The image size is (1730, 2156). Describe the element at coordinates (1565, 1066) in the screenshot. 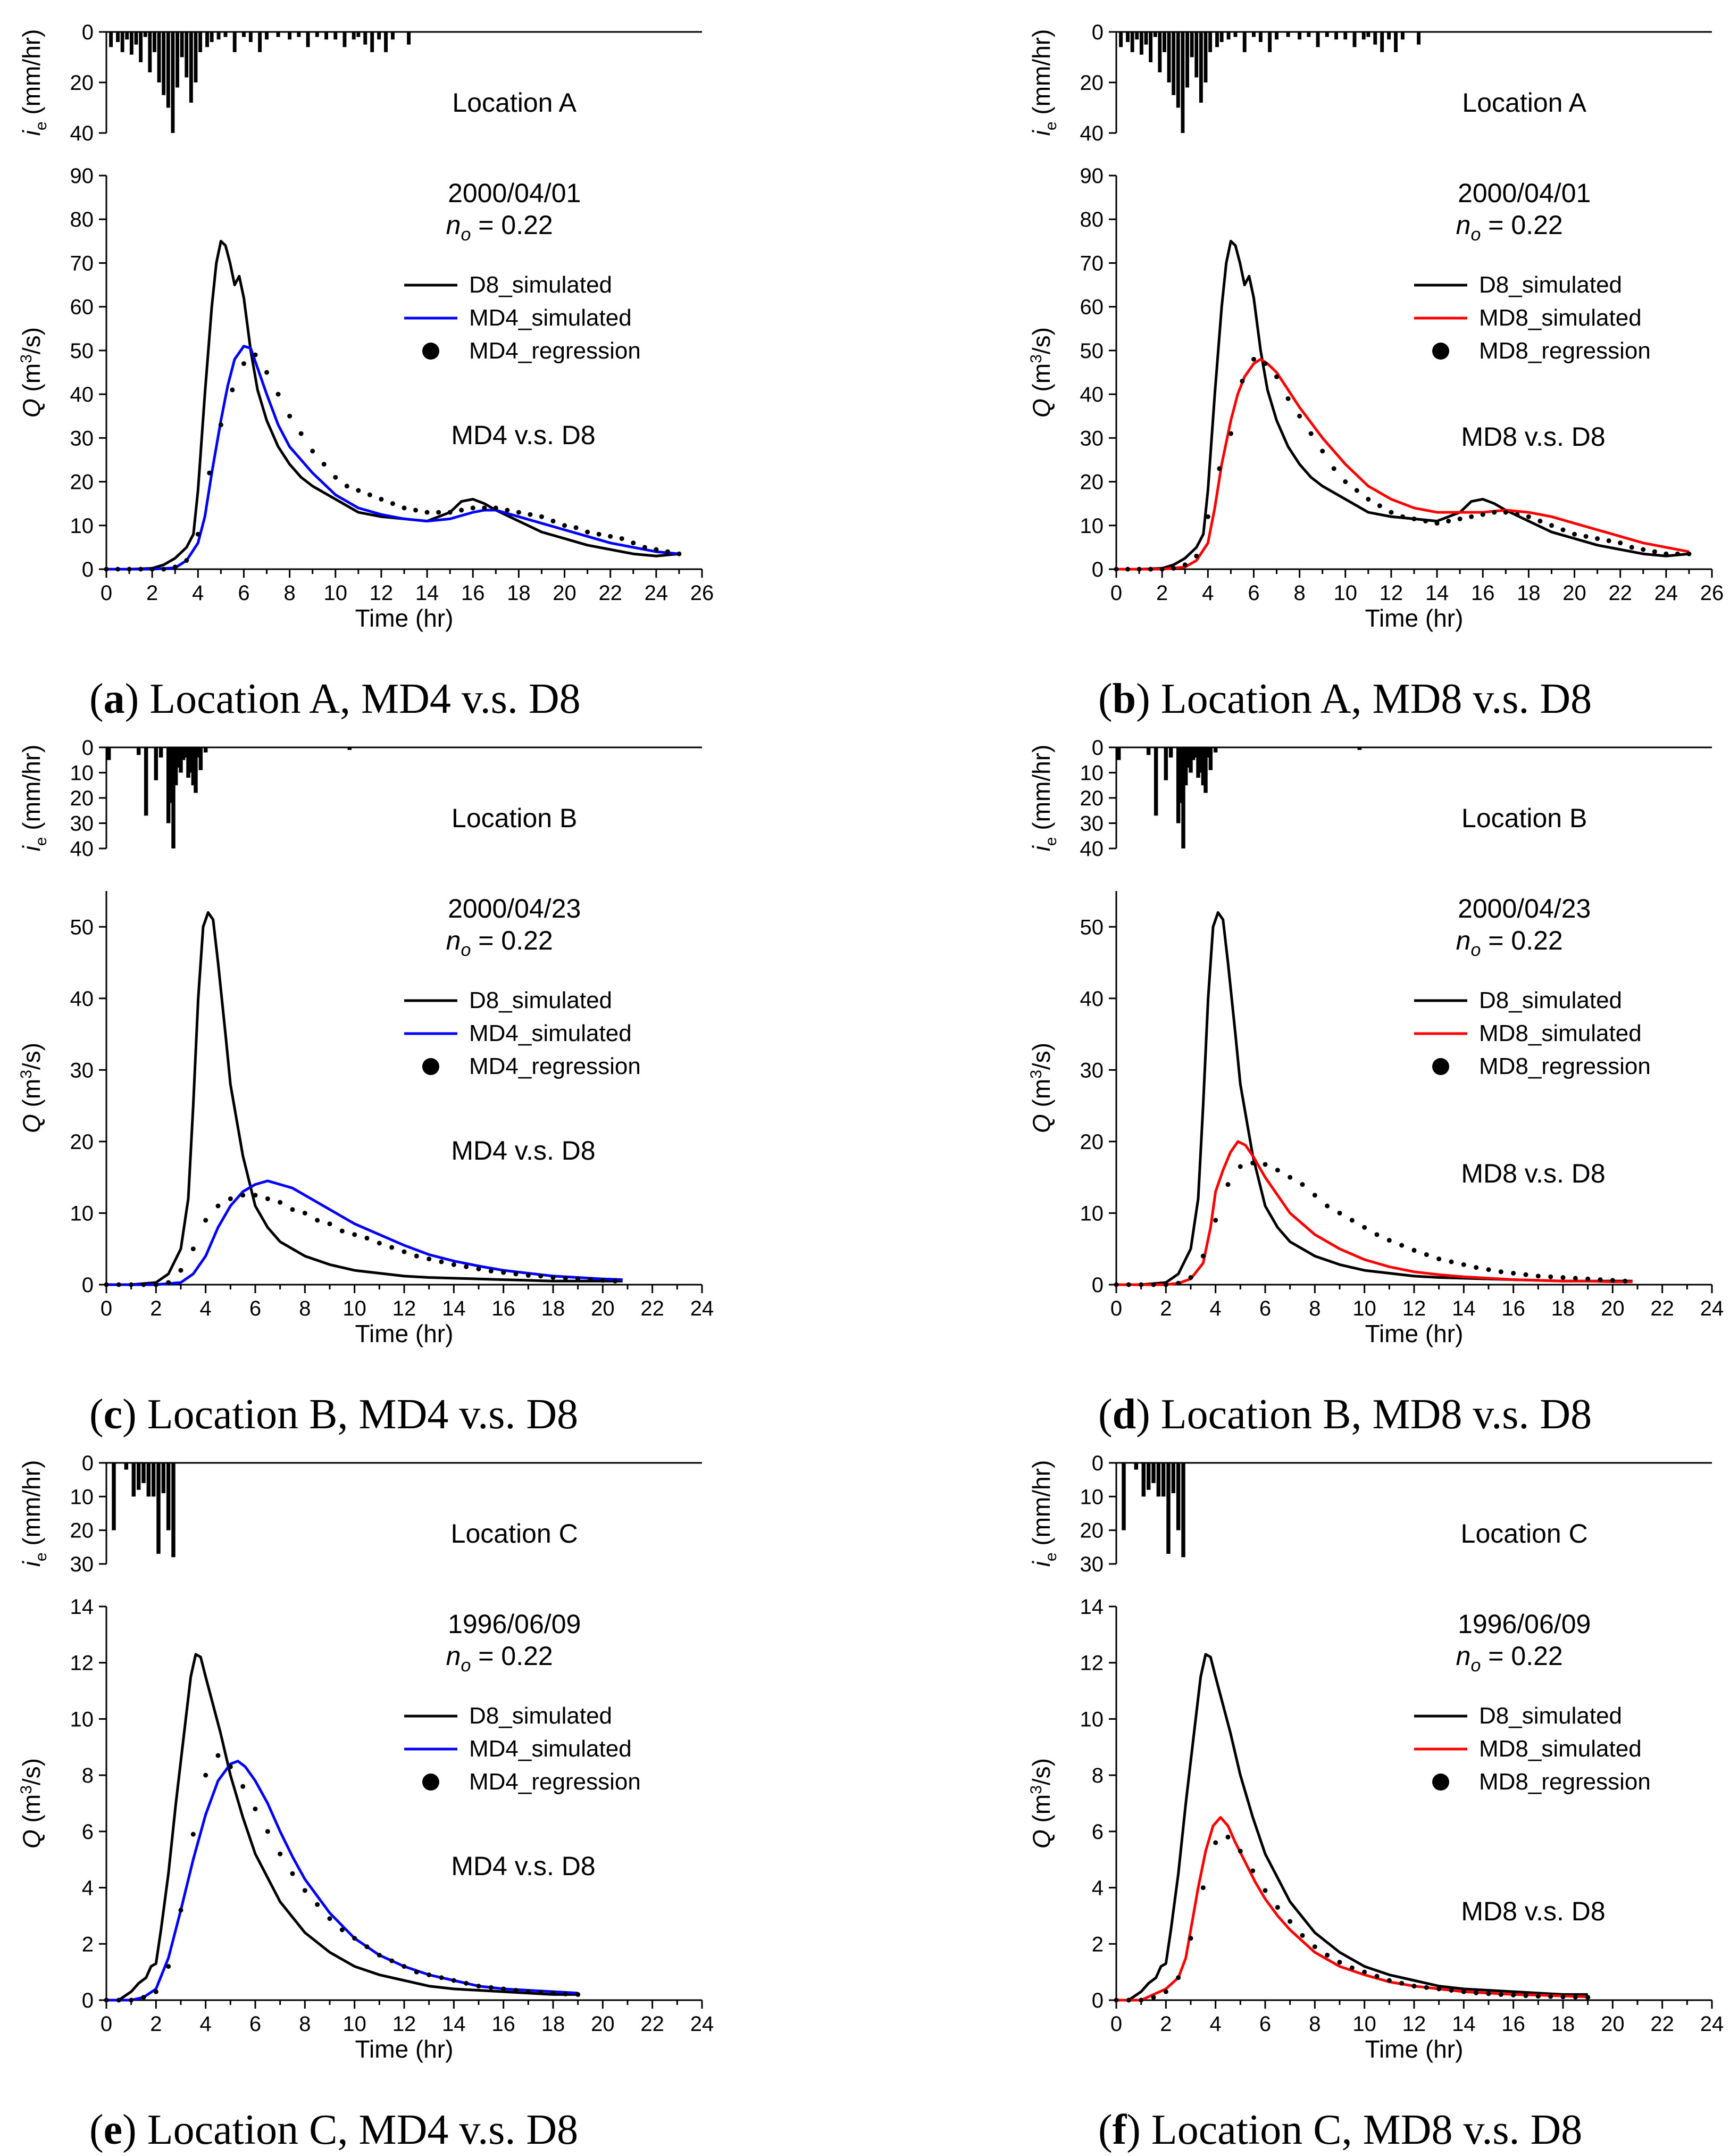

I see `legend-label: MD8_regression` at that location.